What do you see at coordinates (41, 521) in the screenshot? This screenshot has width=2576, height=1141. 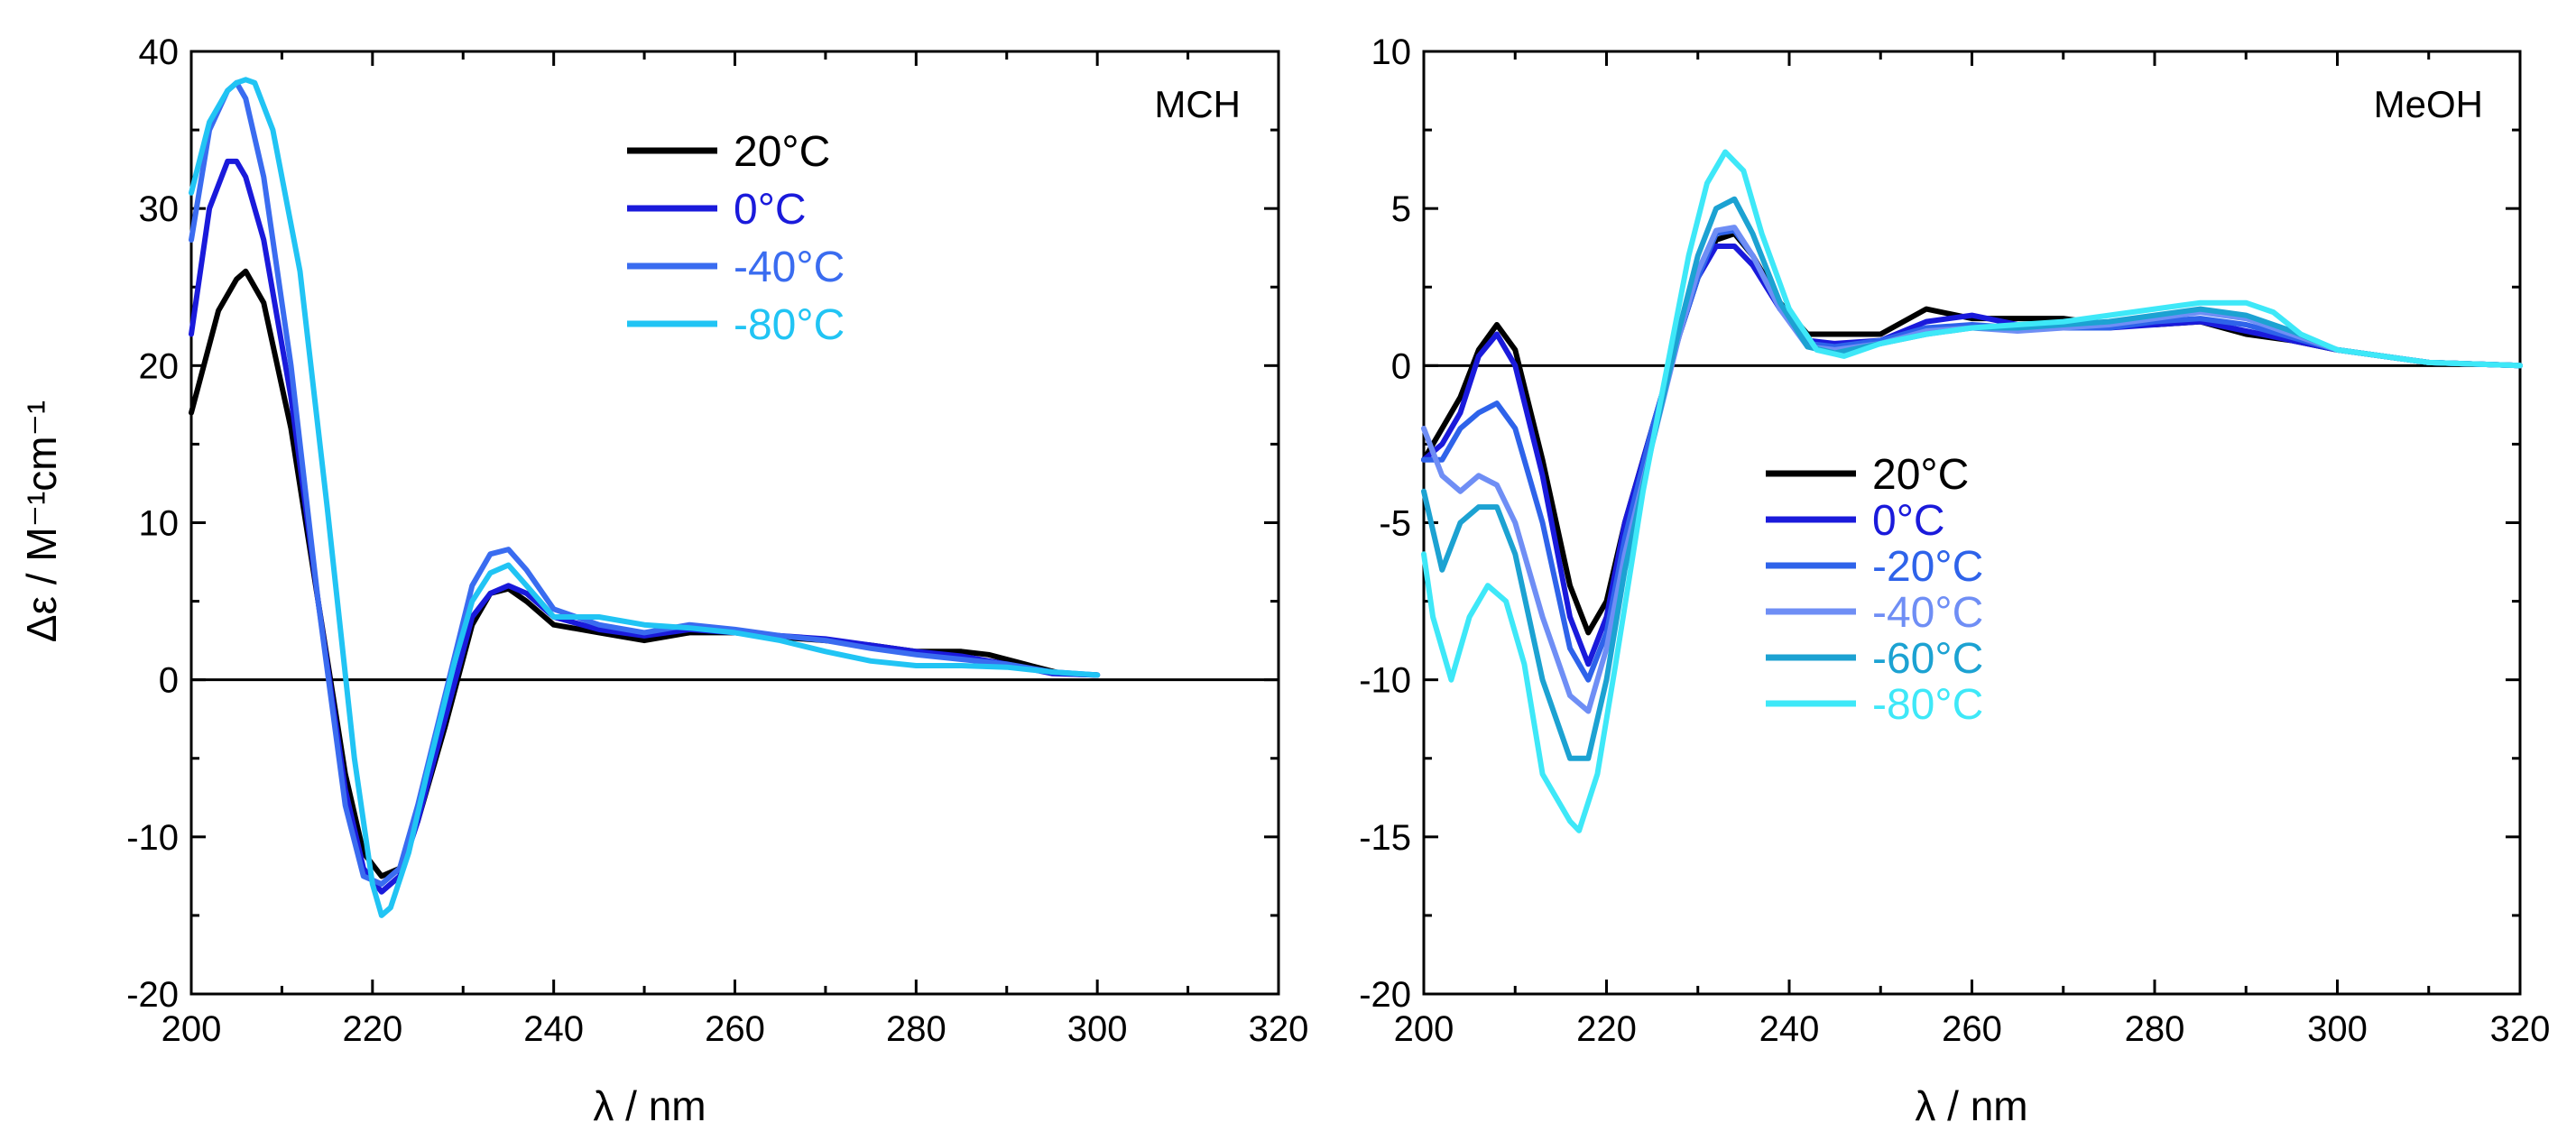 I see `y-axis-title: Δε / M⁻¹cm⁻¹` at bounding box center [41, 521].